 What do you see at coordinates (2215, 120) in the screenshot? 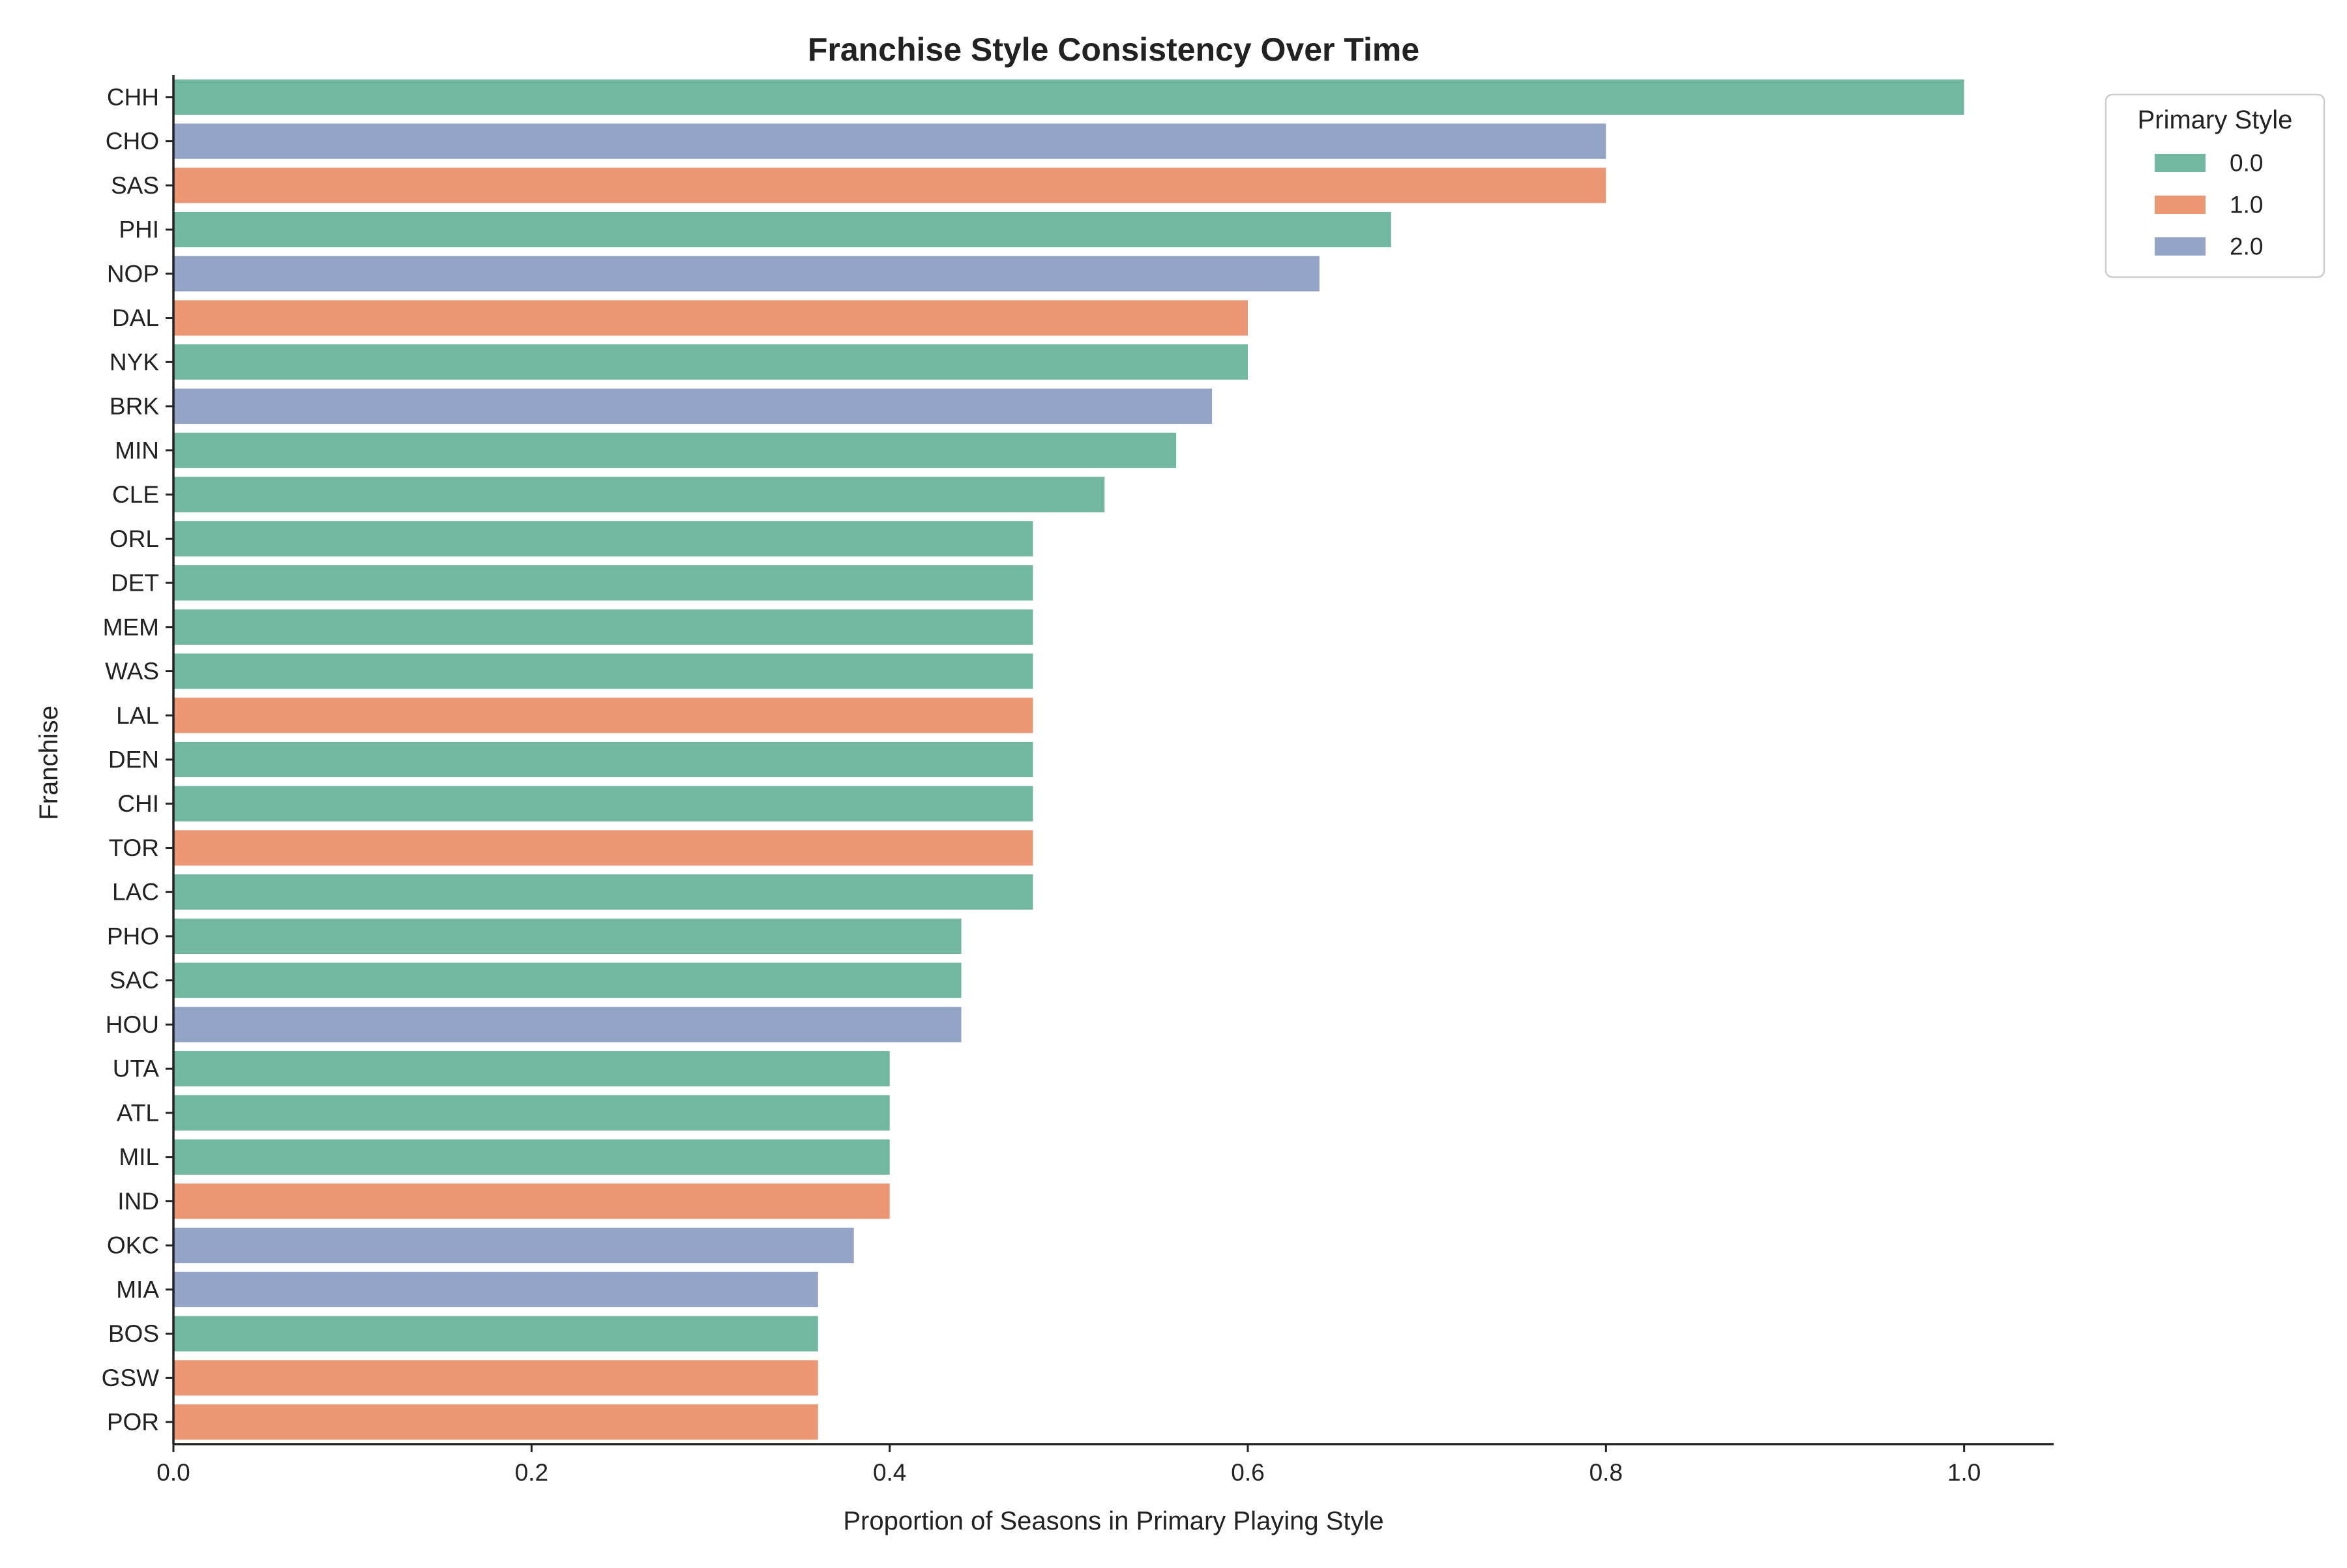
I see `legend-title: Primary Style` at bounding box center [2215, 120].